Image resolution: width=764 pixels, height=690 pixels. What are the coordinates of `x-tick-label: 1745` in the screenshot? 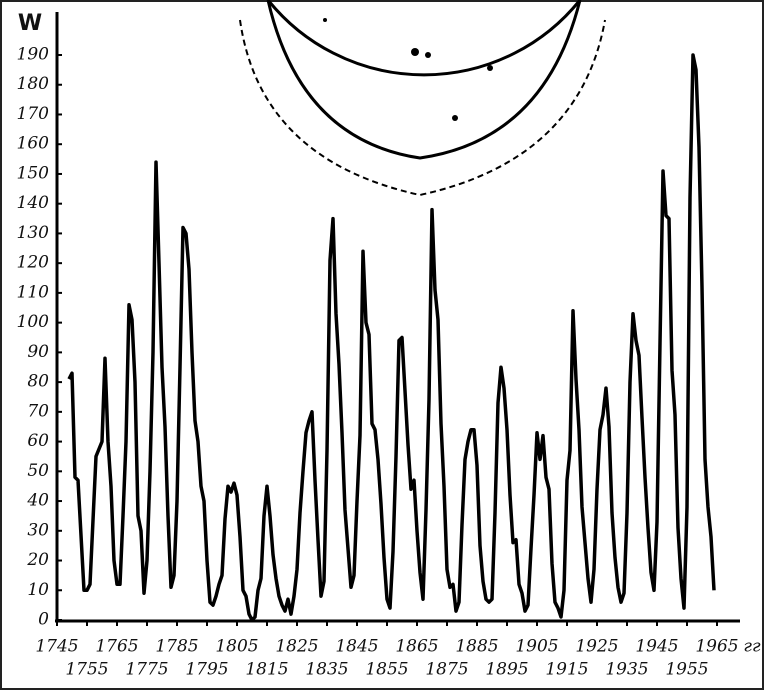 It's located at (56, 647).